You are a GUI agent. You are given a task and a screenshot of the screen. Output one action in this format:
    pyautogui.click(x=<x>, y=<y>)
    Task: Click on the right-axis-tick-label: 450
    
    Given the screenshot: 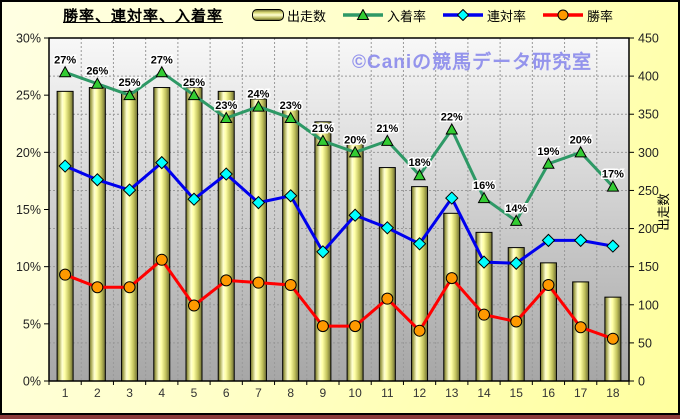 What is the action you would take?
    pyautogui.click(x=648, y=39)
    